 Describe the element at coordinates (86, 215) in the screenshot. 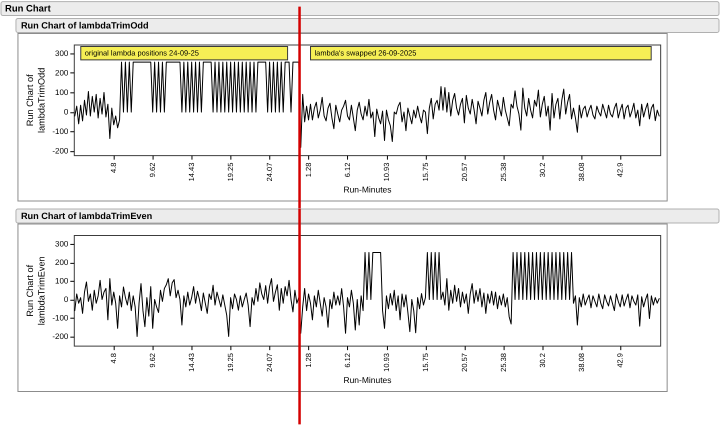

I see `chart-title: Run Chart of lambdaTrimEven` at that location.